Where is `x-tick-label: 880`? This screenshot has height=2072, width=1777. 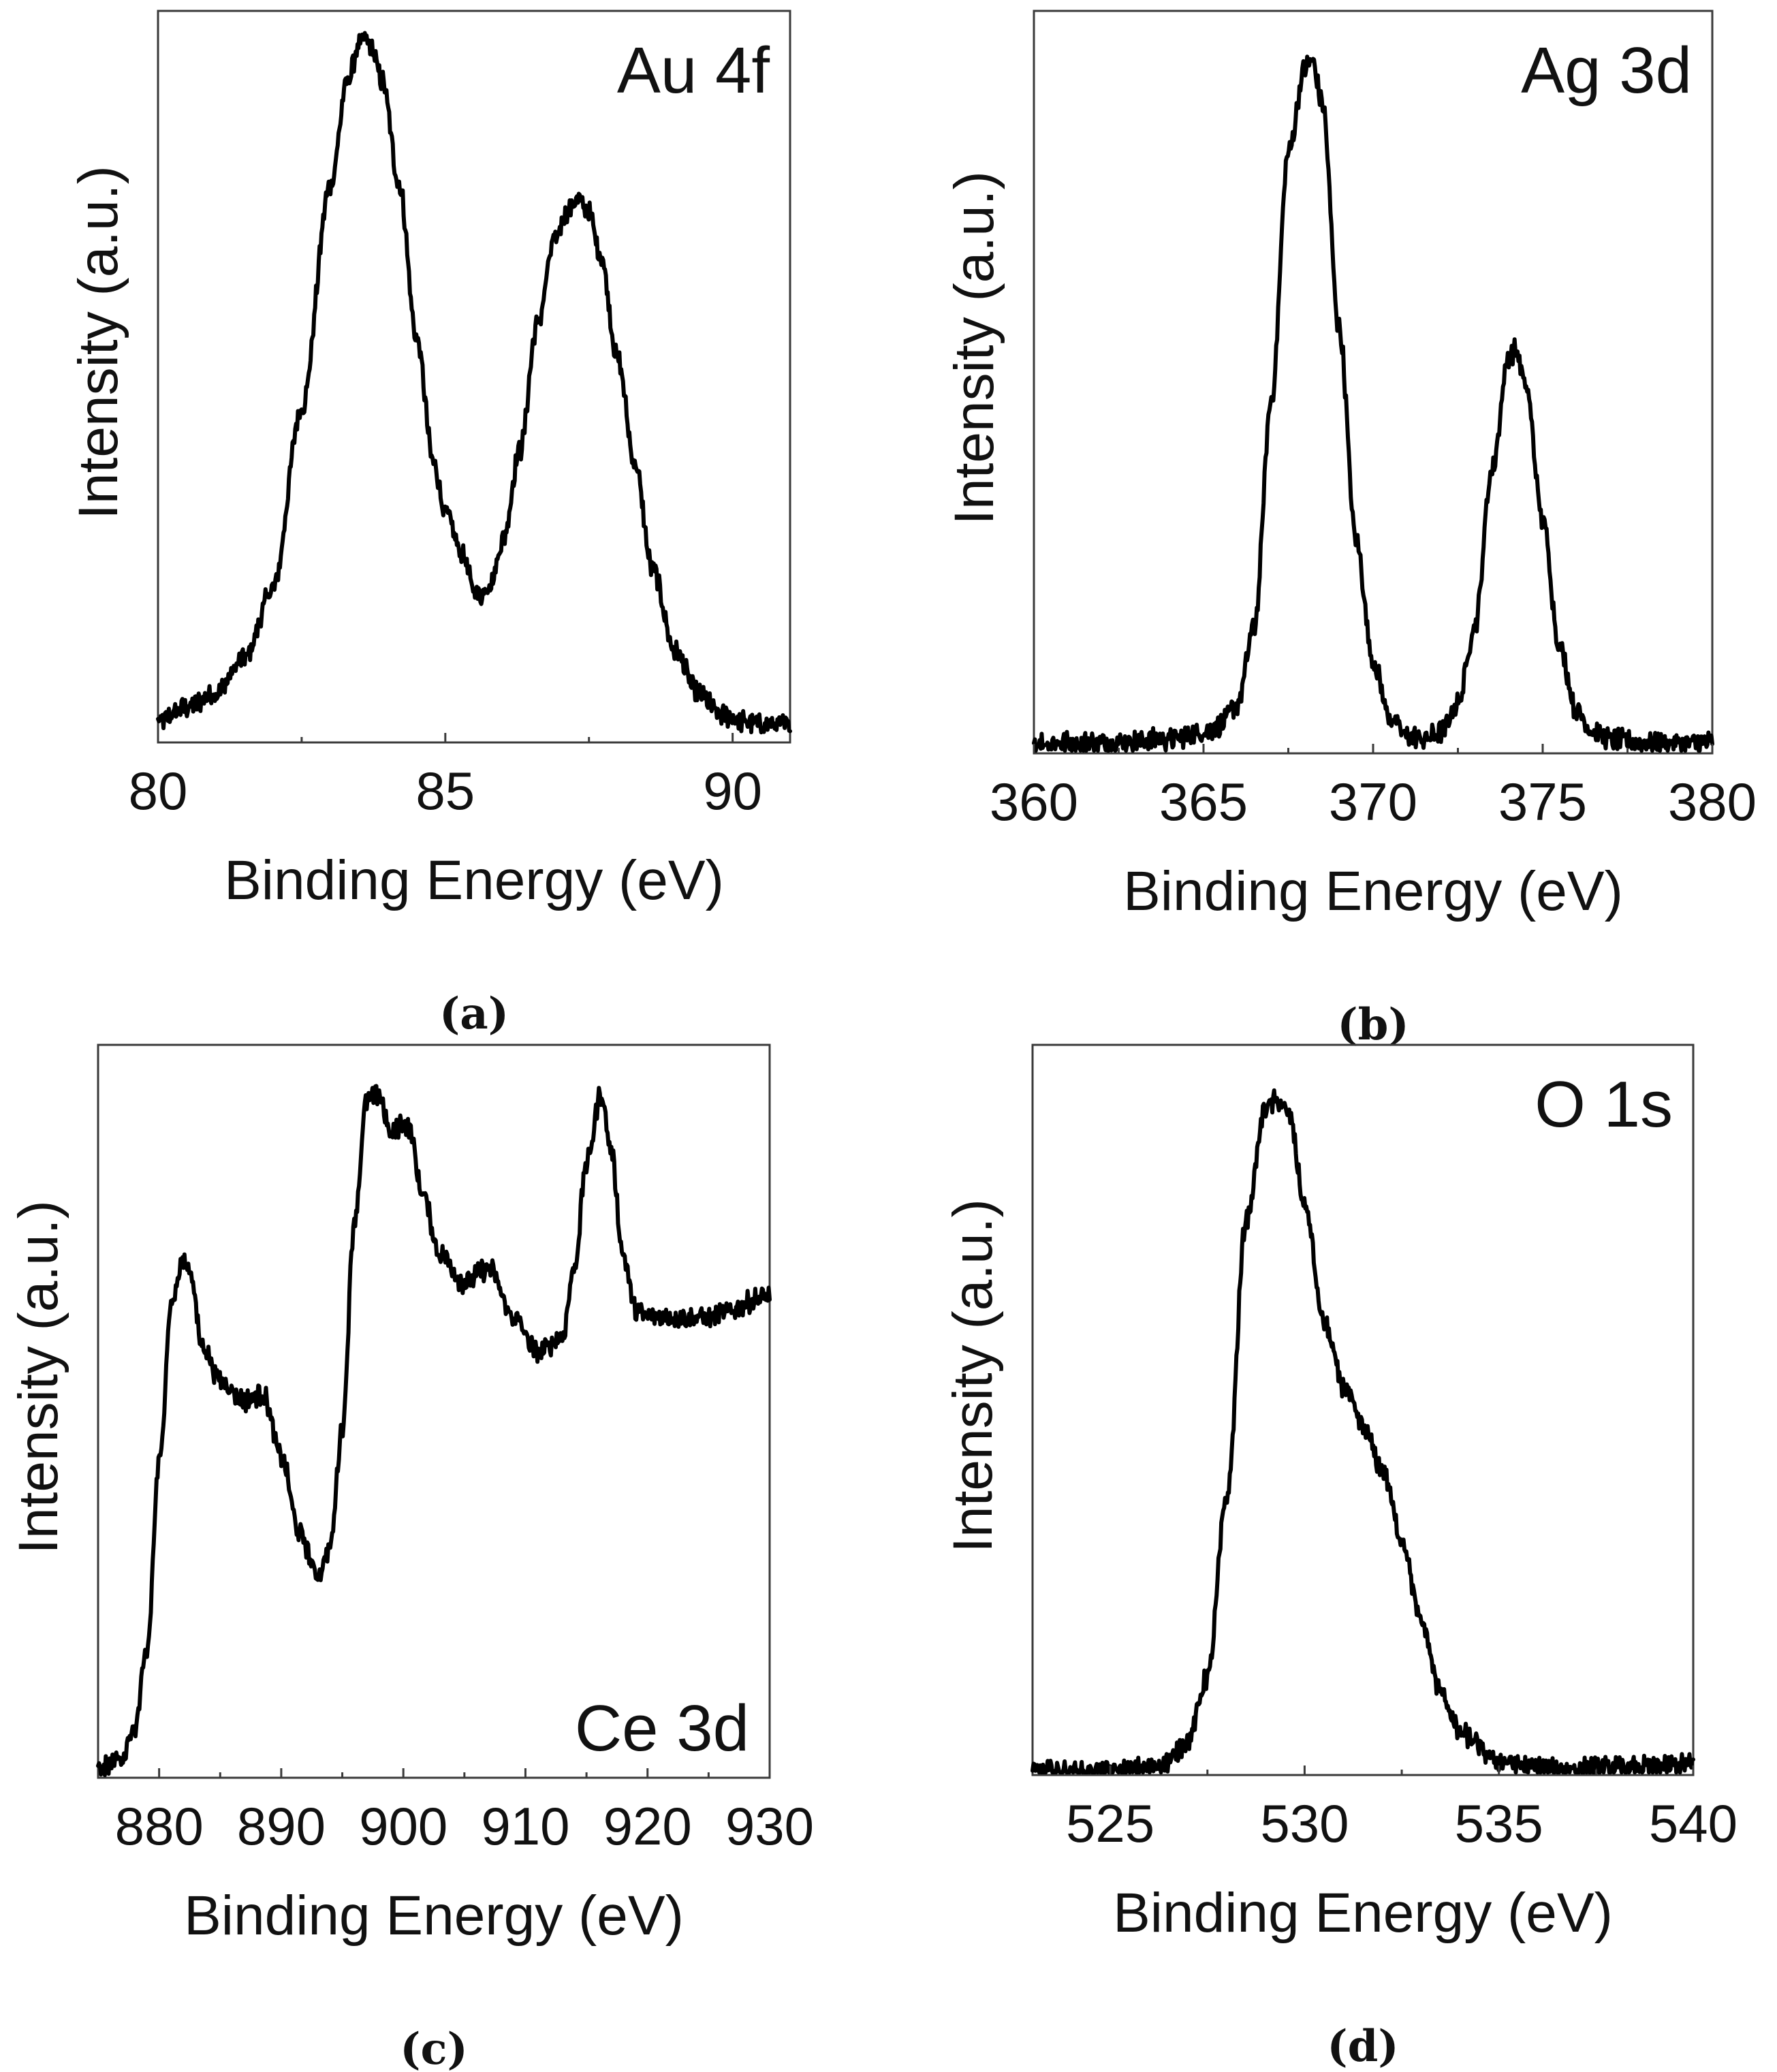 x-tick-label: 880 is located at coordinates (159, 1826).